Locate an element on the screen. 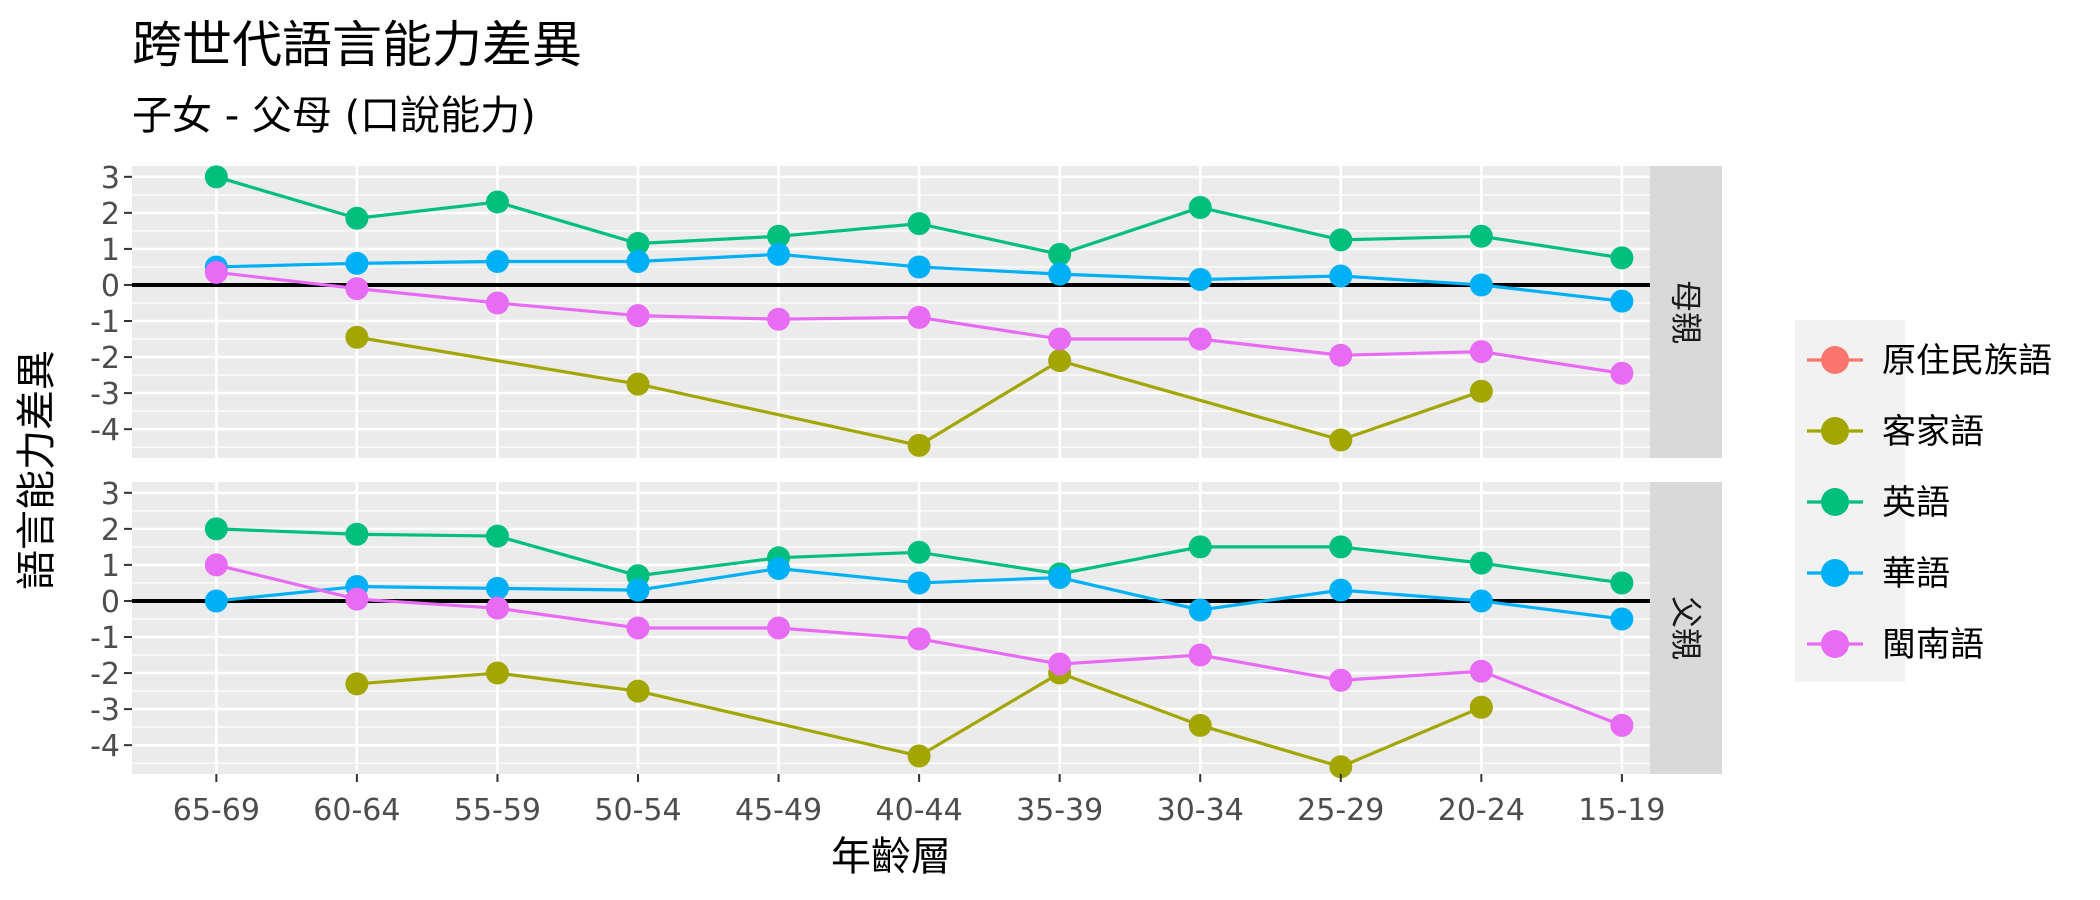 The height and width of the screenshot is (900, 2100). y-tick-label: -1 is located at coordinates (105, 322).